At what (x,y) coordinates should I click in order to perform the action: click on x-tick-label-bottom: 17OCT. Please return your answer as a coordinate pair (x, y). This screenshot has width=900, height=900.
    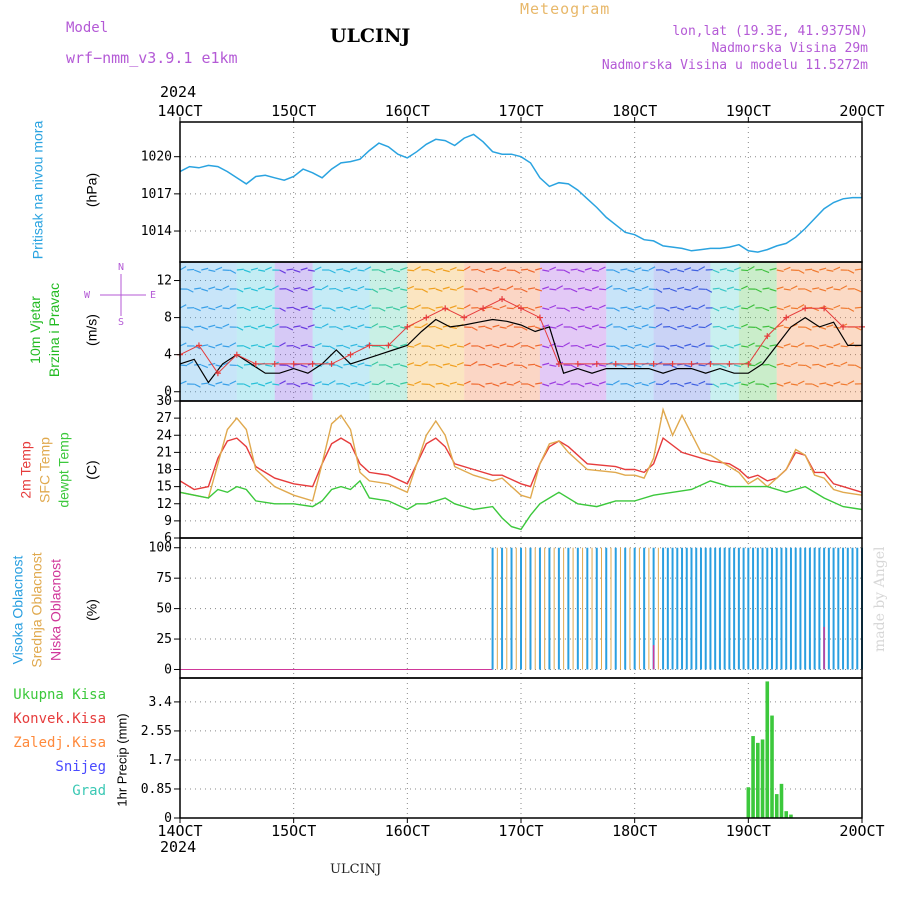
    Looking at the image, I should click on (520, 831).